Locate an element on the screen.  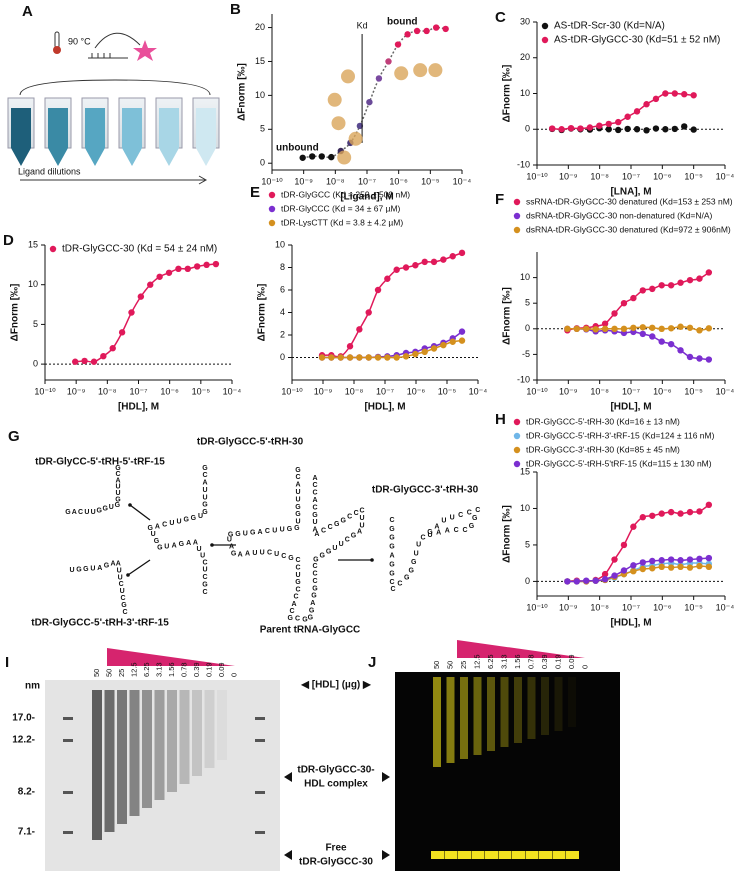
y-tick-label: 15 is located at coordinates (525, 471).